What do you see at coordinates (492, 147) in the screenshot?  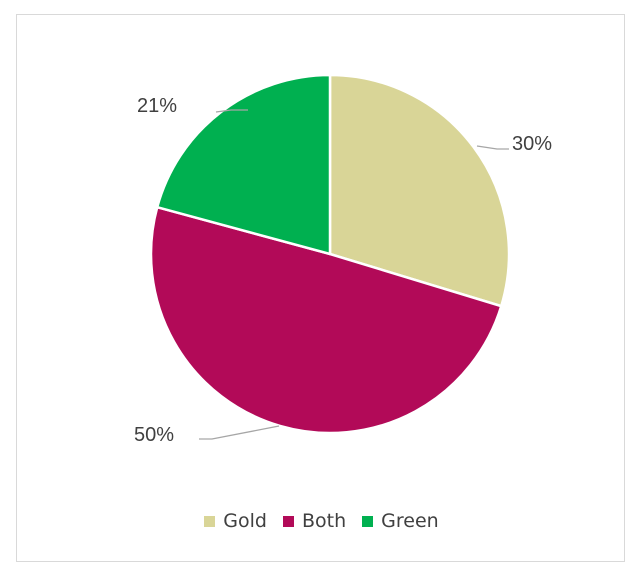 I see `leader-line-gold` at bounding box center [492, 147].